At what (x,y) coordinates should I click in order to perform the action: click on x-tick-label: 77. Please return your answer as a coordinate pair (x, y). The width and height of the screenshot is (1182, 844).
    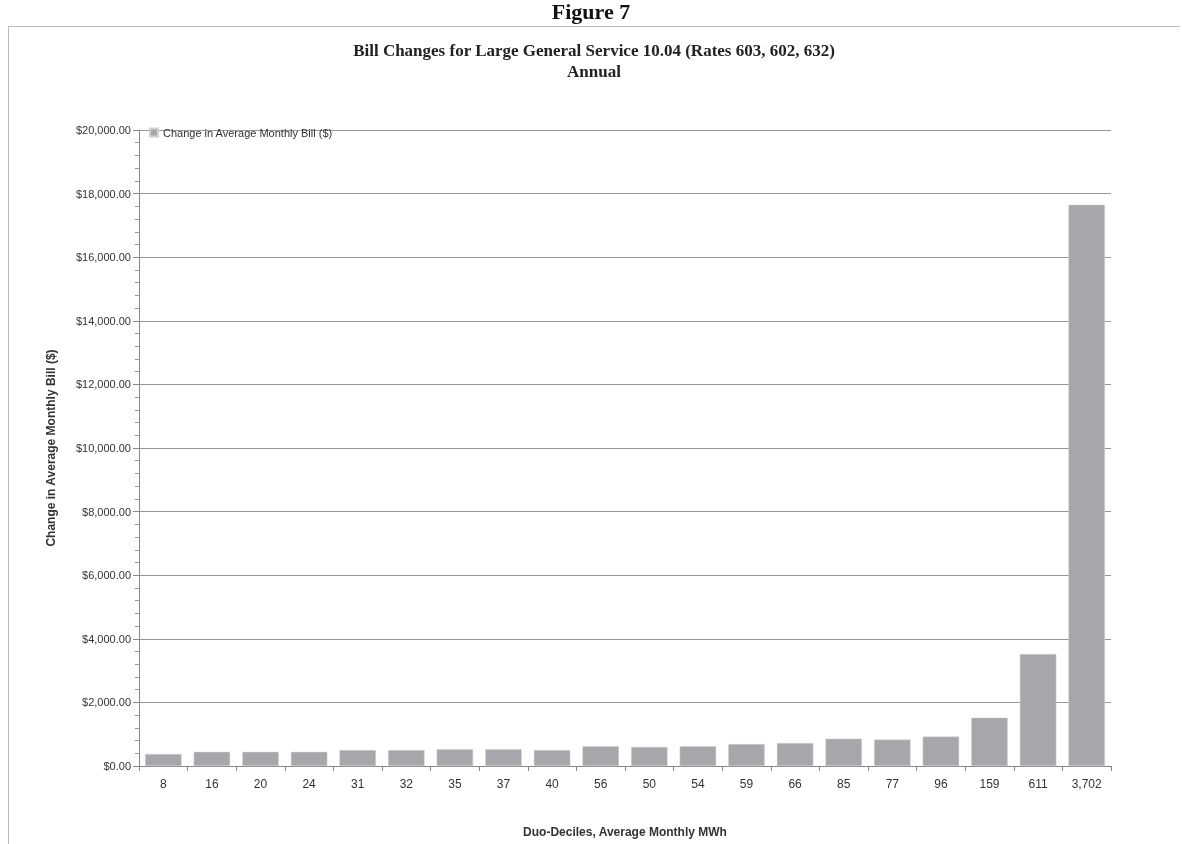
    Looking at the image, I should click on (892, 784).